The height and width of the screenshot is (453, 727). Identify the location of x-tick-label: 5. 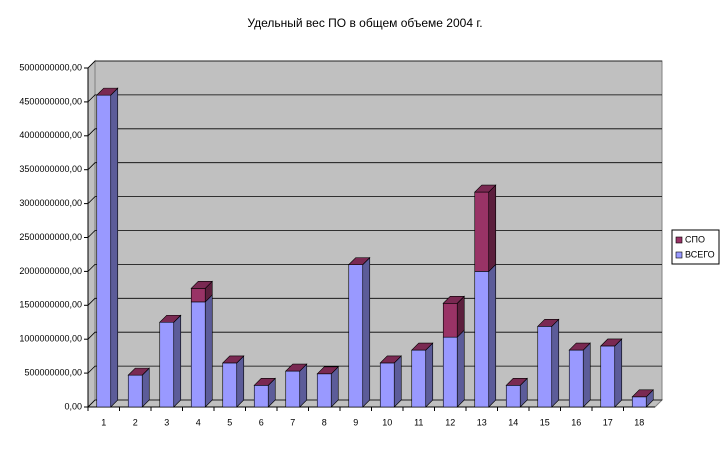
(229, 422).